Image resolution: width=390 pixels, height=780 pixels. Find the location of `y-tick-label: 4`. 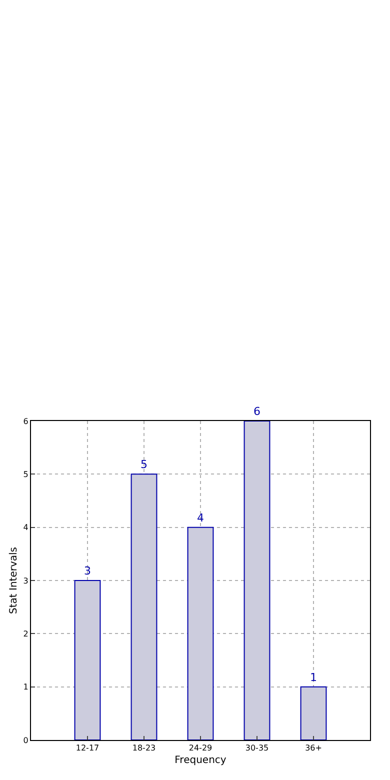

y-tick-label: 4 is located at coordinates (25, 527).